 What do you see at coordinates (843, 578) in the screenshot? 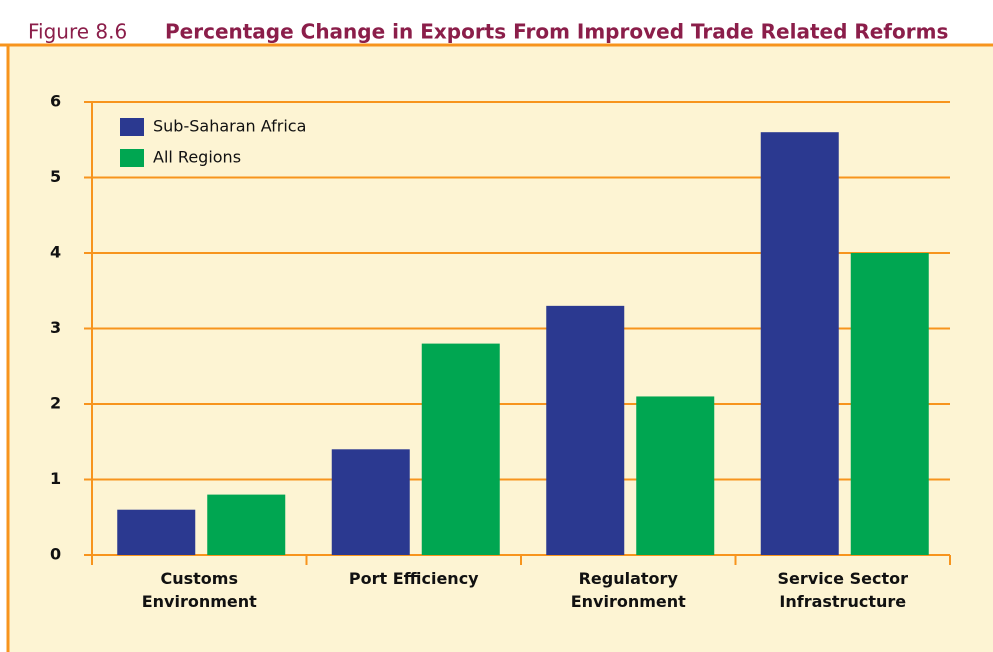
I see `x-tick-line: Service Sector` at bounding box center [843, 578].